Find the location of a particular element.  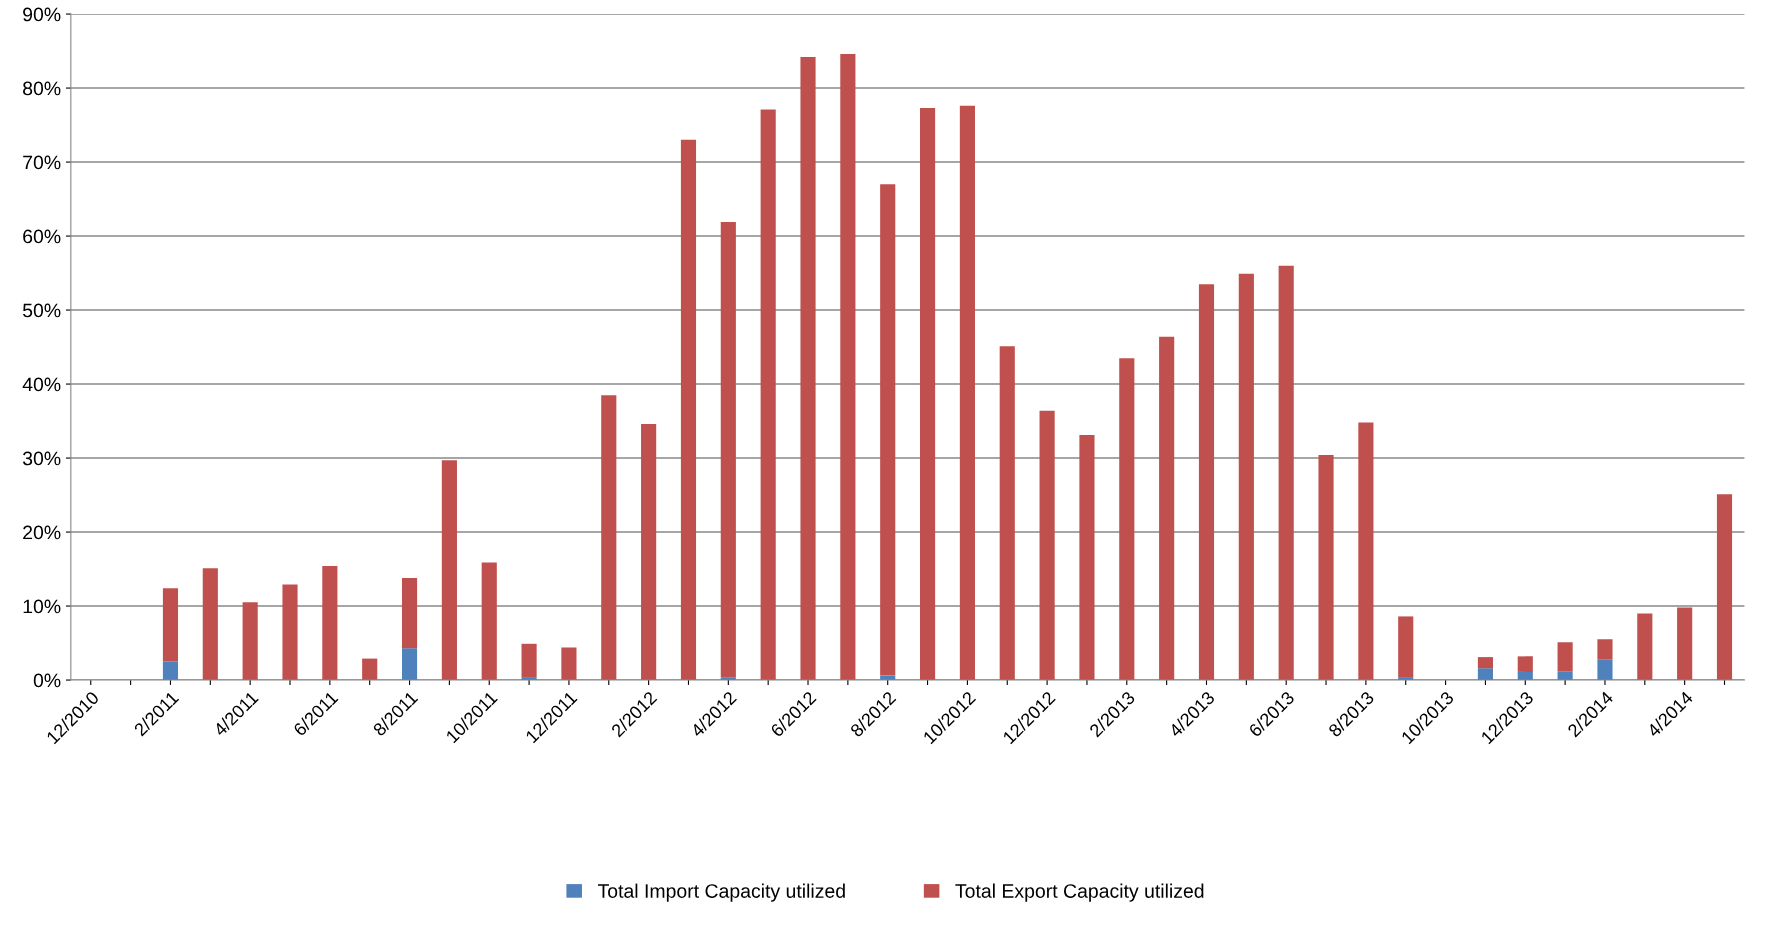

y-tick-label: 60% is located at coordinates (42, 236).